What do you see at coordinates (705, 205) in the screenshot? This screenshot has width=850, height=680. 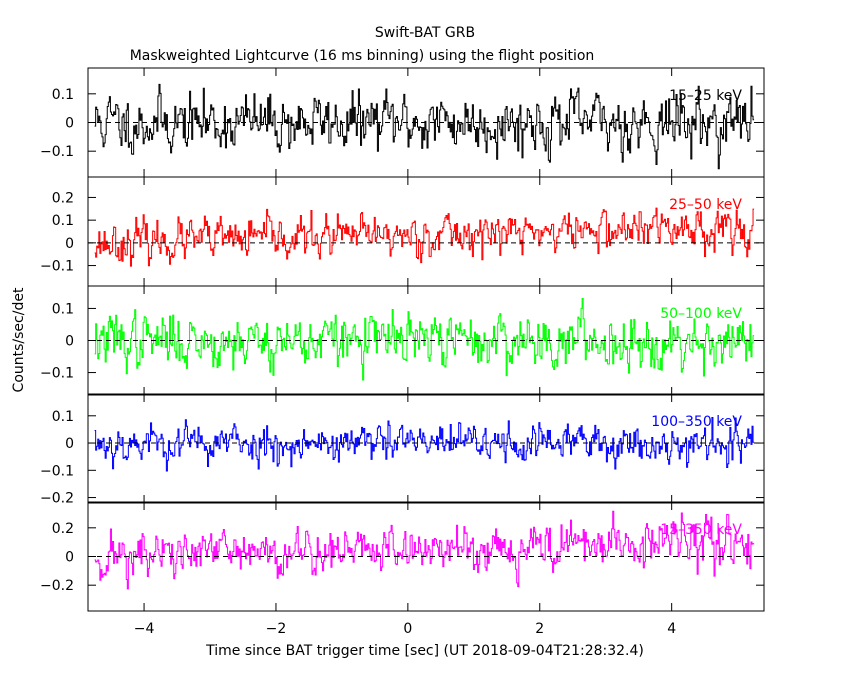 I see `legend-label-2: 25–50 keV` at bounding box center [705, 205].